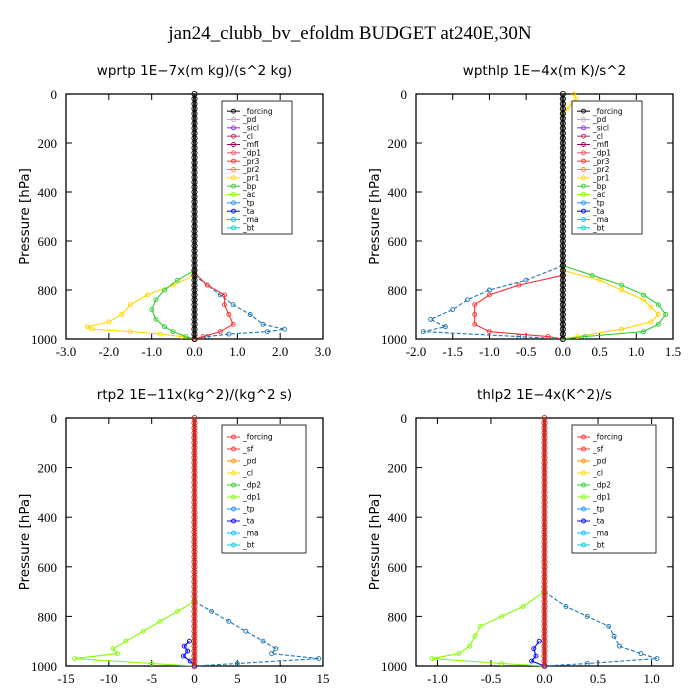 This screenshot has height=700, width=700. I want to click on x-tick-label: 2.0, so click(280, 351).